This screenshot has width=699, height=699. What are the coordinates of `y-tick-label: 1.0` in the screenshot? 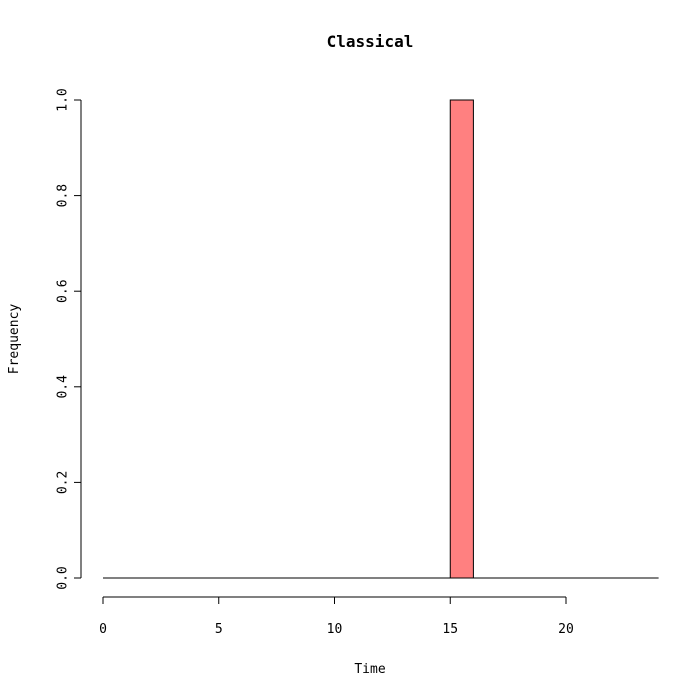 It's located at (63, 99).